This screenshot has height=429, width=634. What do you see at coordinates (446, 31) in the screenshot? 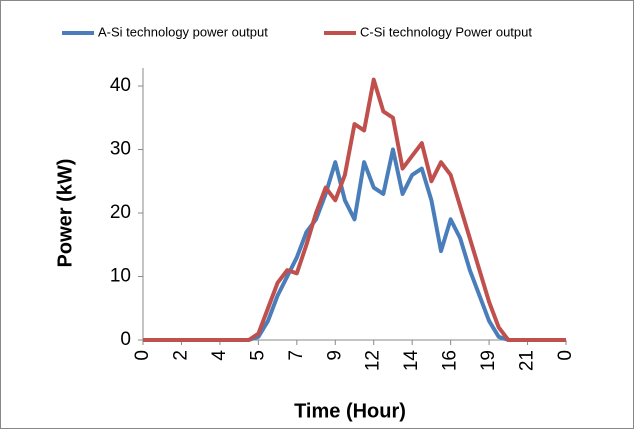
I see `legend-label: C-Si technology Power output` at bounding box center [446, 31].